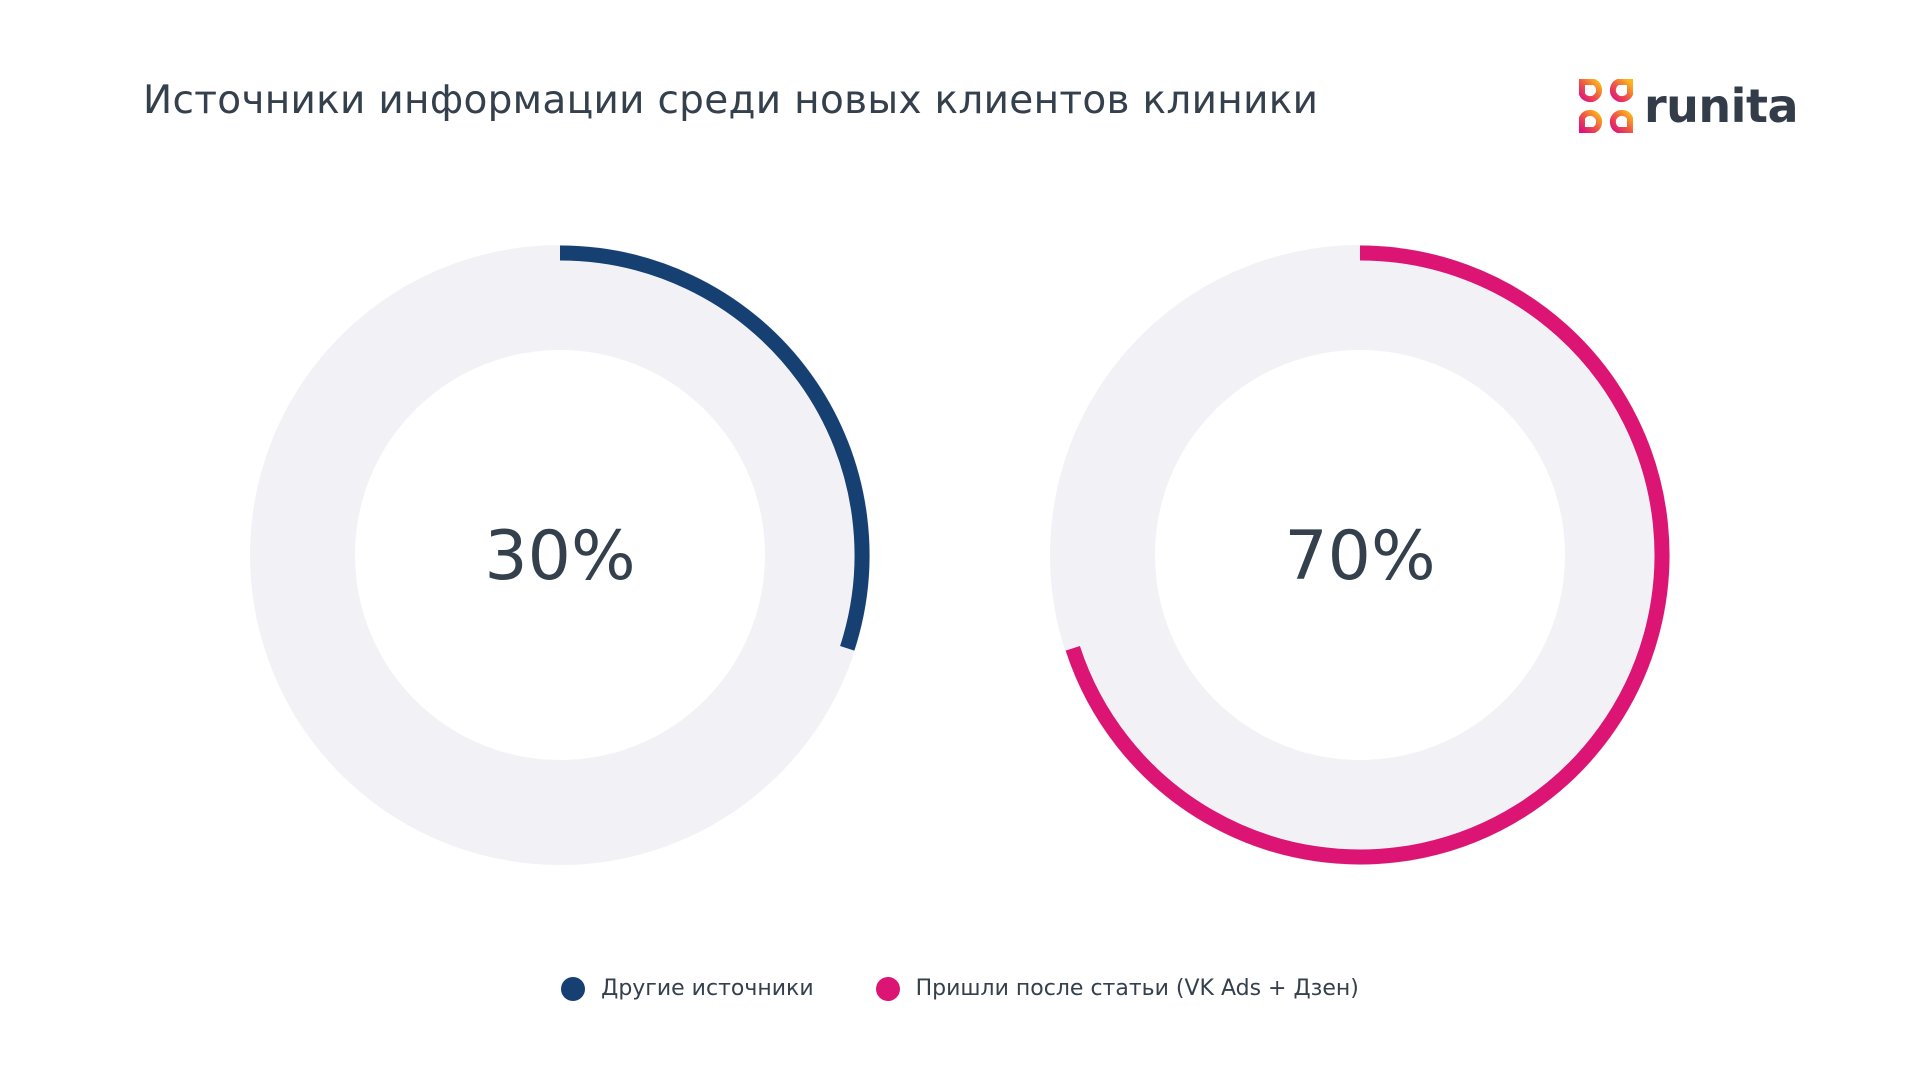 The height and width of the screenshot is (1080, 1920). I want to click on donut-value-label: 70%, so click(1359, 556).